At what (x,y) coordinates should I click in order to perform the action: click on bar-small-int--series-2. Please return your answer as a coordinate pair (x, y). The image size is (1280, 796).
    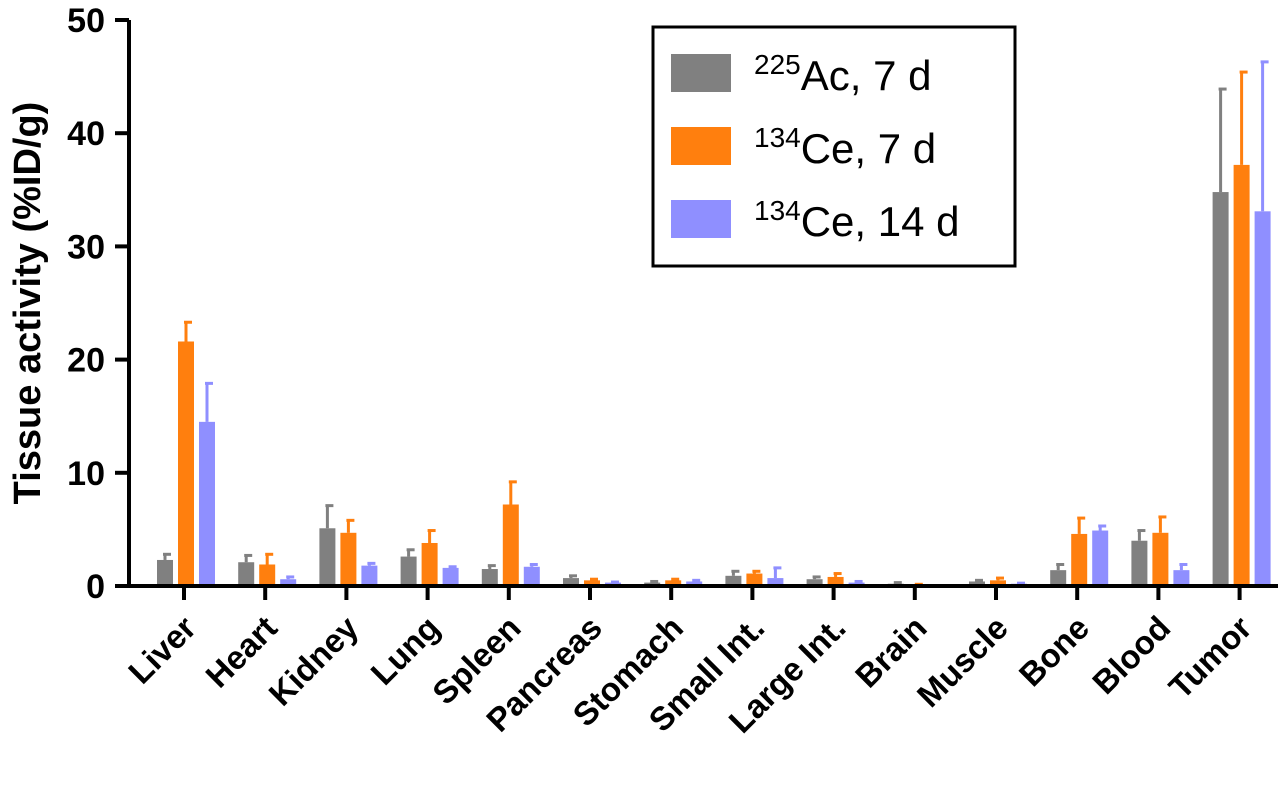
    Looking at the image, I should click on (754, 579).